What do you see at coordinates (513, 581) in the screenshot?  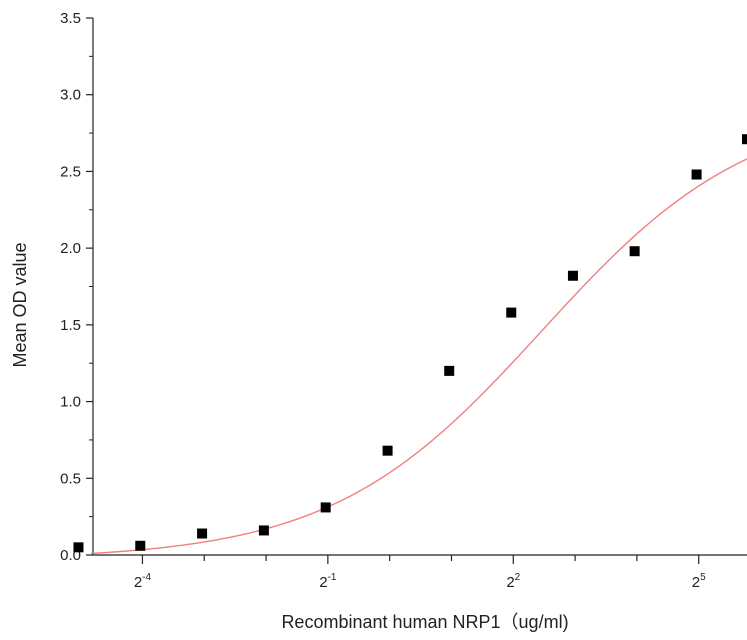 I see `x-tick-label: 22` at bounding box center [513, 581].